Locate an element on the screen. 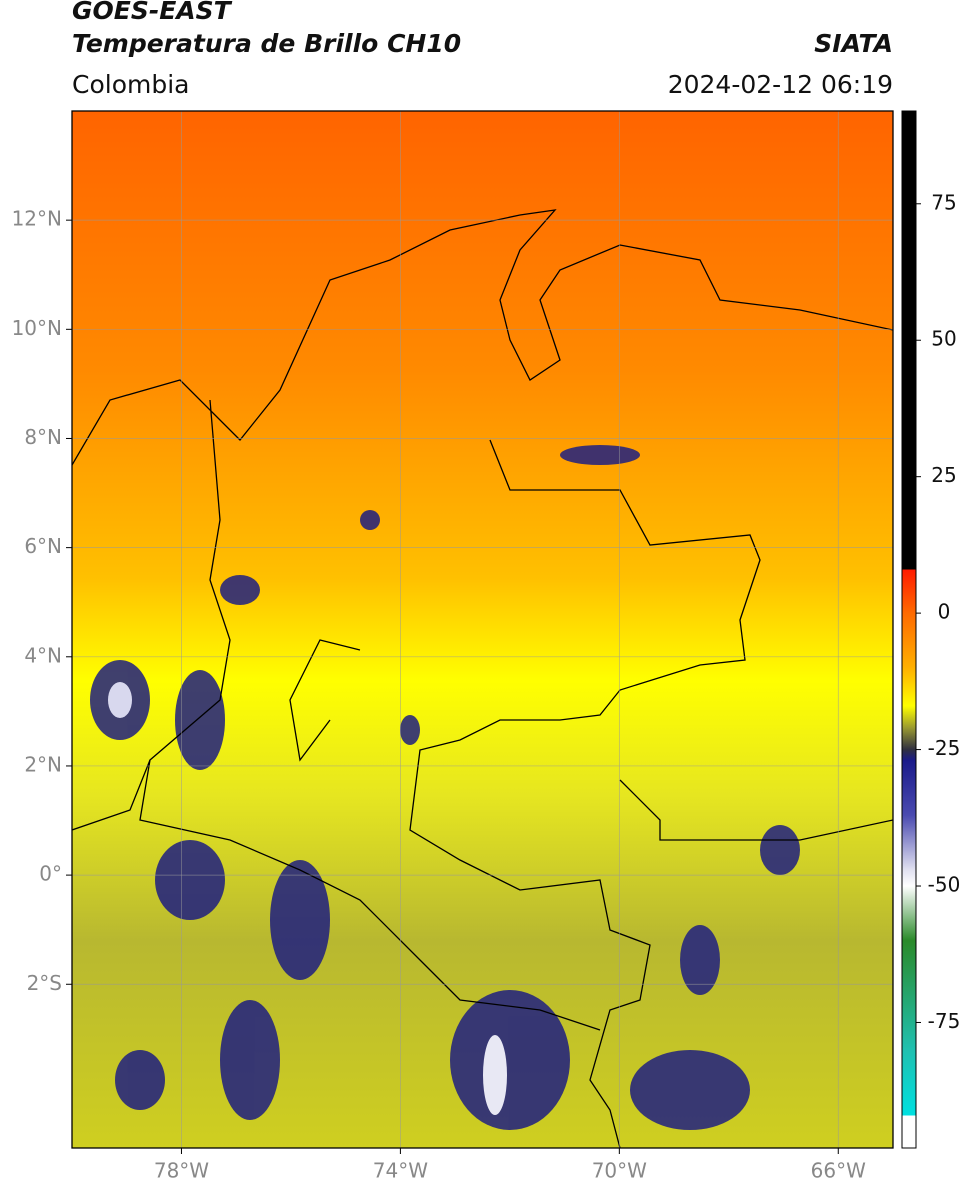 This screenshot has height=1190, width=966. colorbar-tick-label: 50 is located at coordinates (943, 339).